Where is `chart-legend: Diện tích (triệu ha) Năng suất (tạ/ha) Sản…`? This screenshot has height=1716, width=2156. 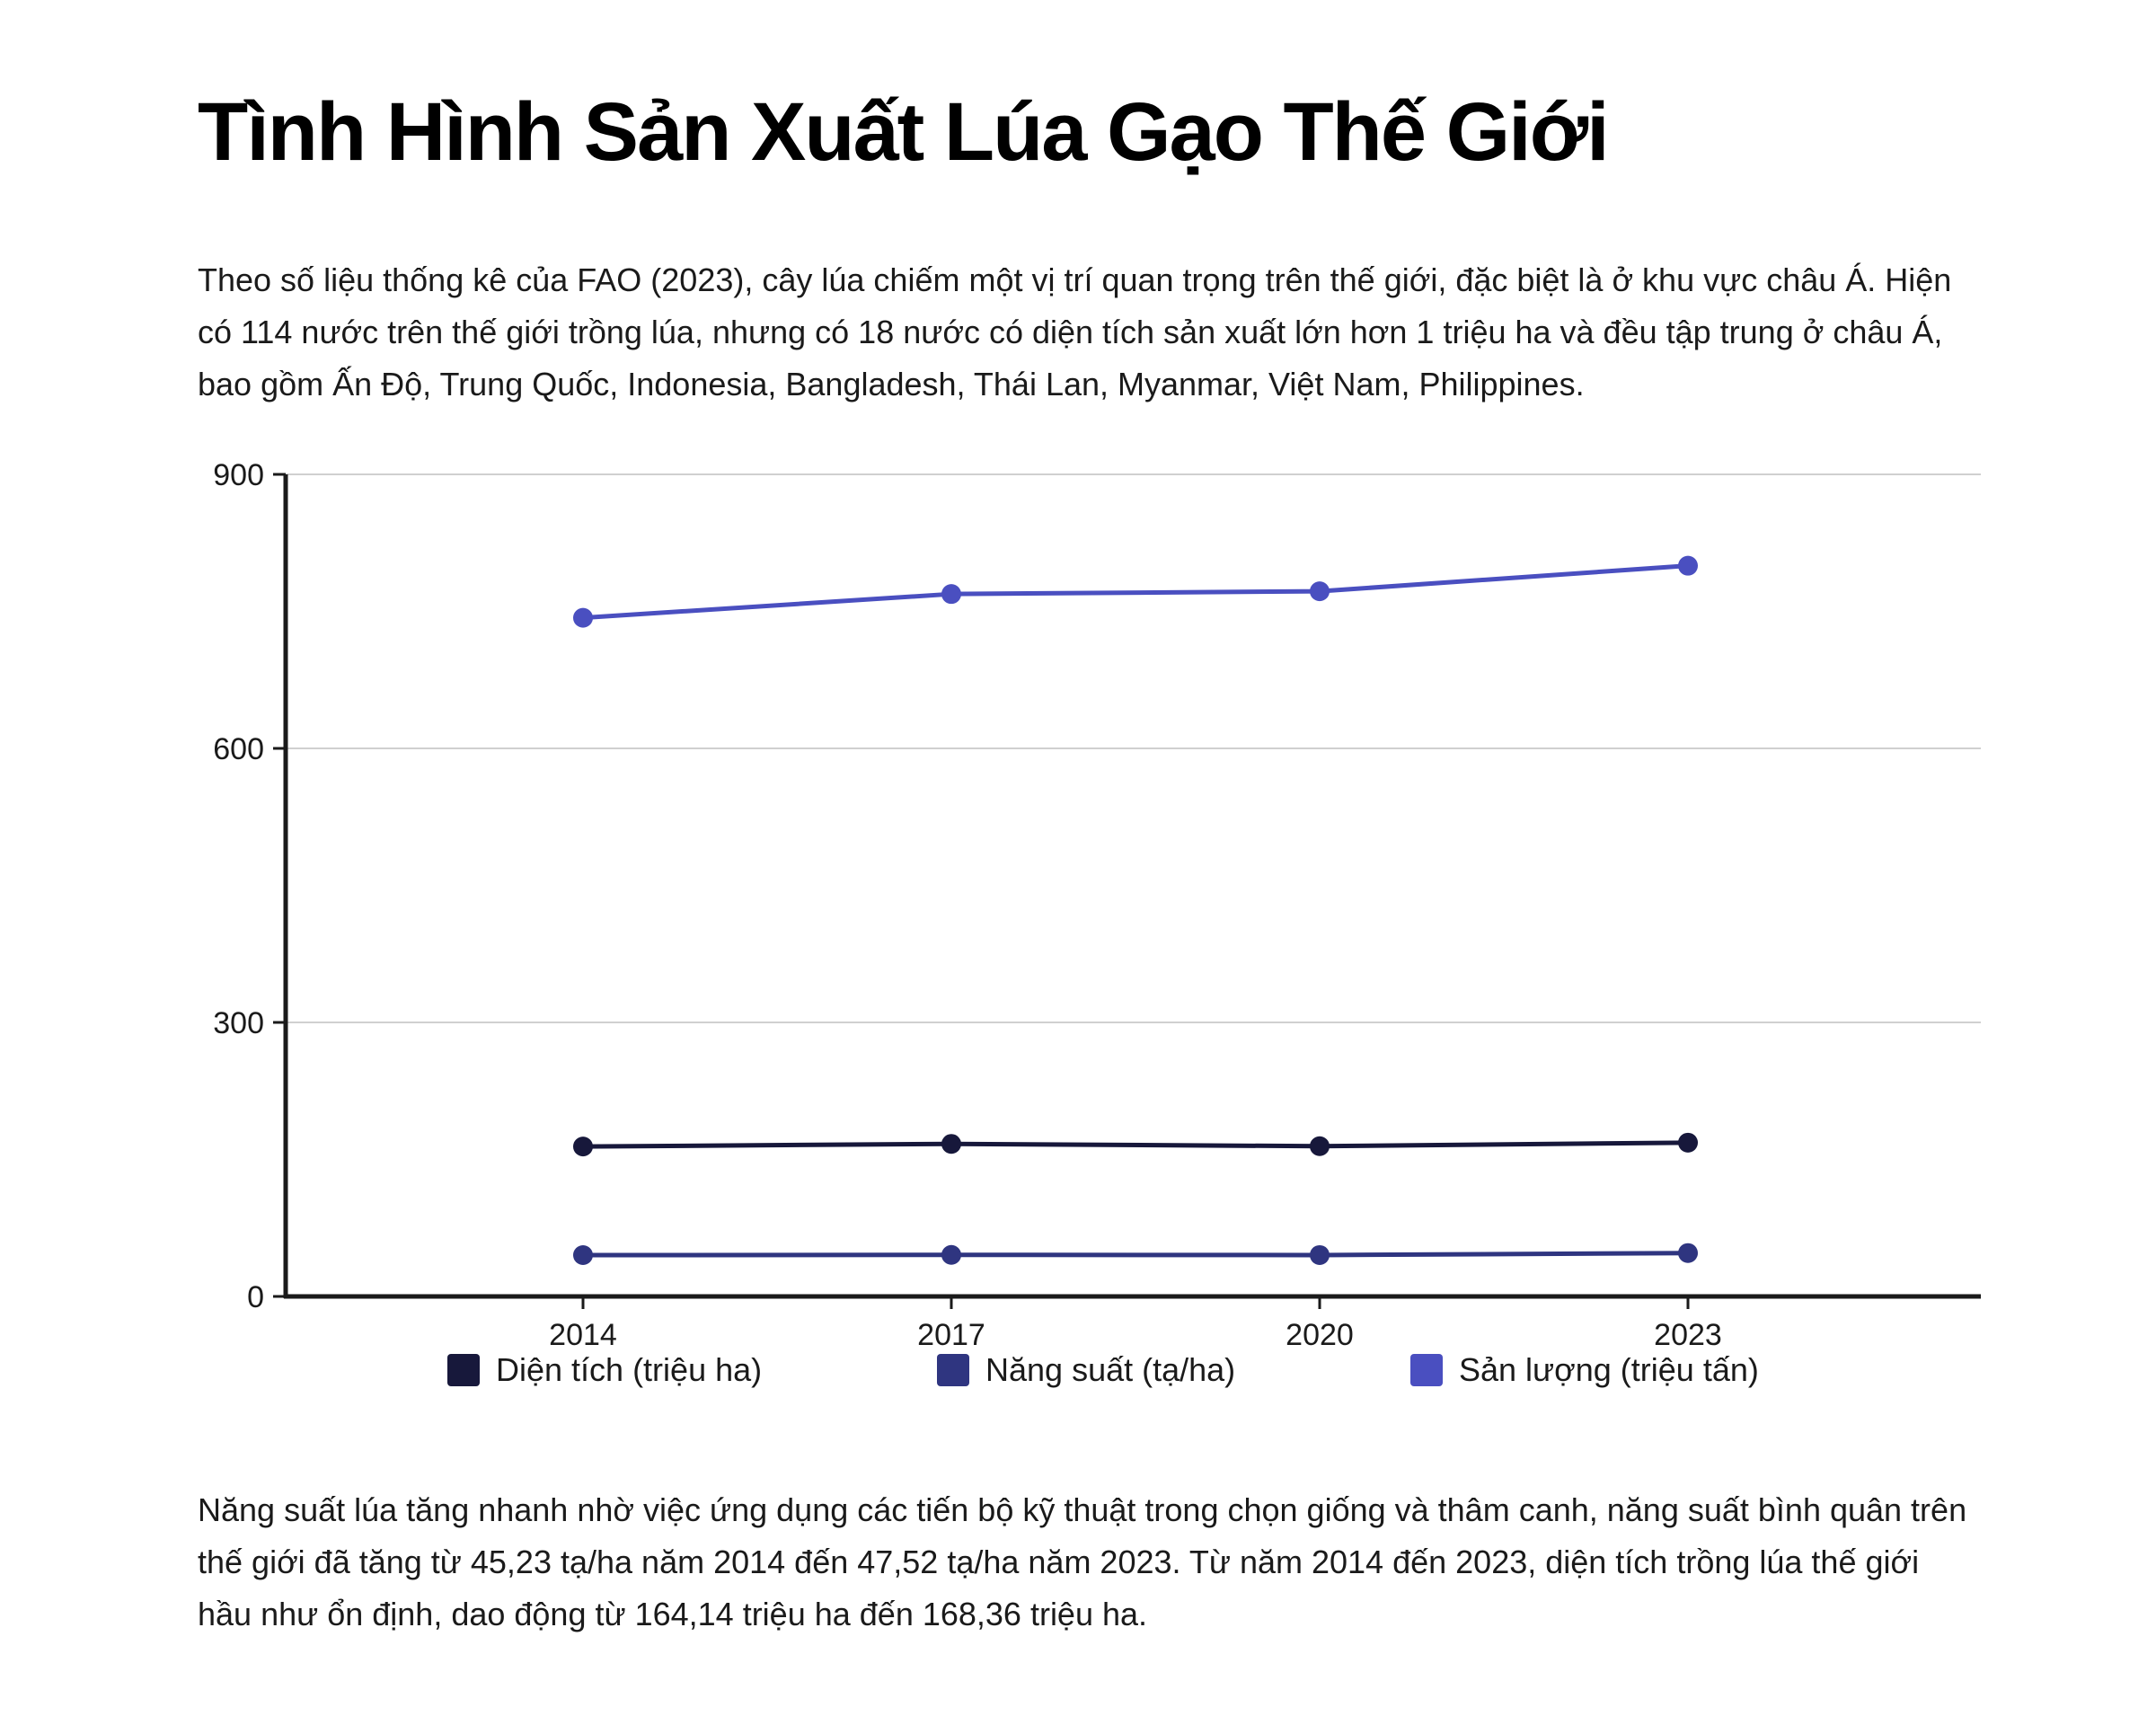
chart-legend: Diện tích (triệu ha) Năng suất (tạ/ha) Sản… is located at coordinates (1103, 1369).